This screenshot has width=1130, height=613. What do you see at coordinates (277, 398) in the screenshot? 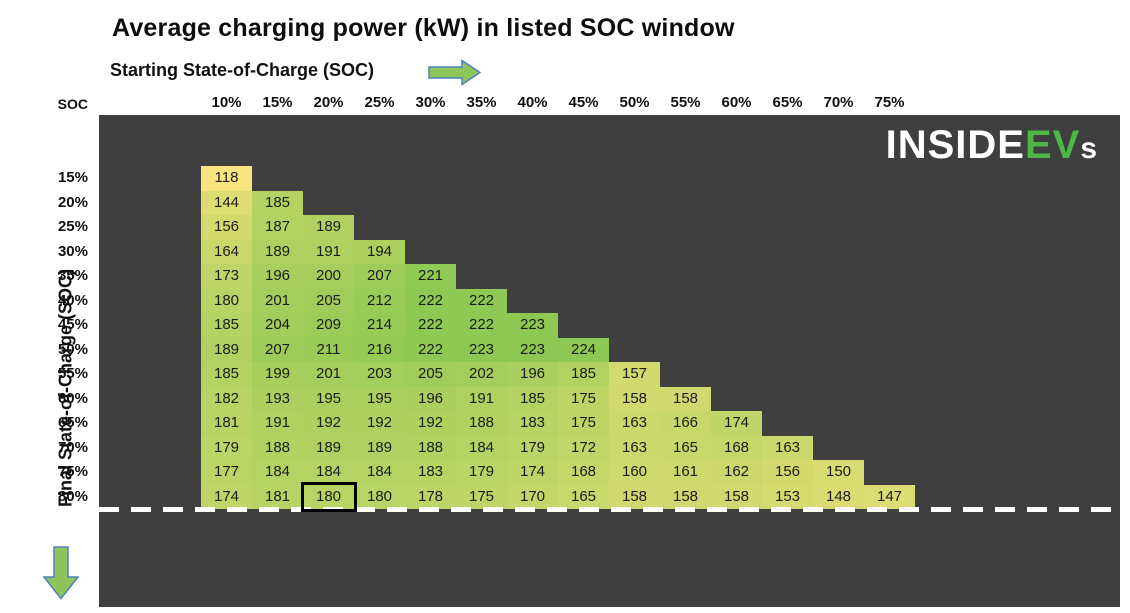
I see `heatmap-cell: 193` at bounding box center [277, 398].